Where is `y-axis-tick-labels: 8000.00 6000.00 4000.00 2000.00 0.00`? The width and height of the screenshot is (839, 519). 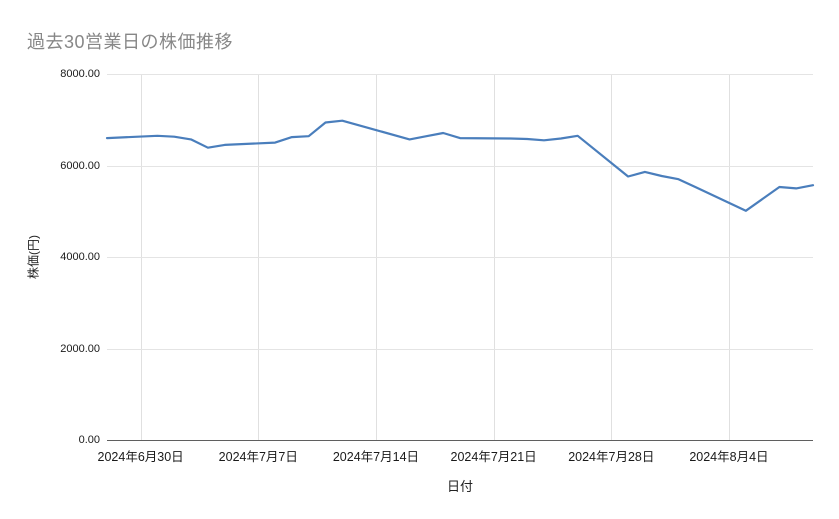 y-axis-tick-labels: 8000.00 6000.00 4000.00 2000.00 0.00 is located at coordinates (65, 257).